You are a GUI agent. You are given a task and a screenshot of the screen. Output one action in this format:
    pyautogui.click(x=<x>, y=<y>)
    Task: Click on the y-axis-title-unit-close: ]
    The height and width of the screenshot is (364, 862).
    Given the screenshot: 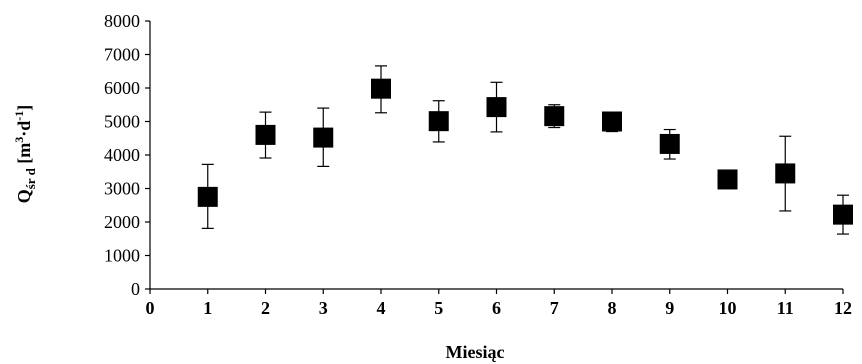 What is the action you would take?
    pyautogui.click(x=24, y=108)
    